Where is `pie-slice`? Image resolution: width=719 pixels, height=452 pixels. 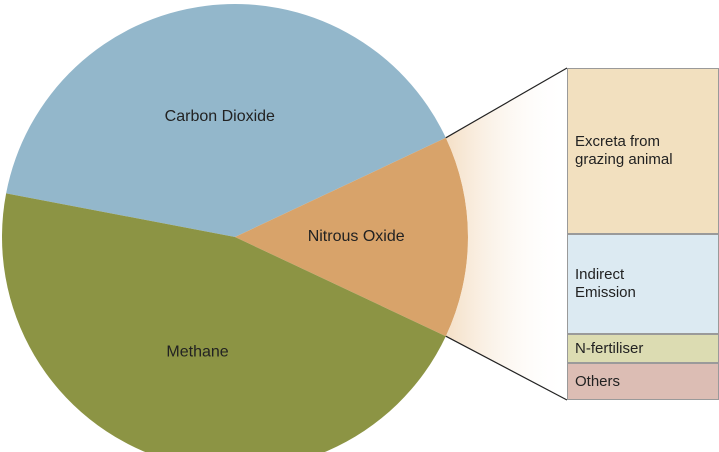
pie-slice is located at coordinates (351, 237).